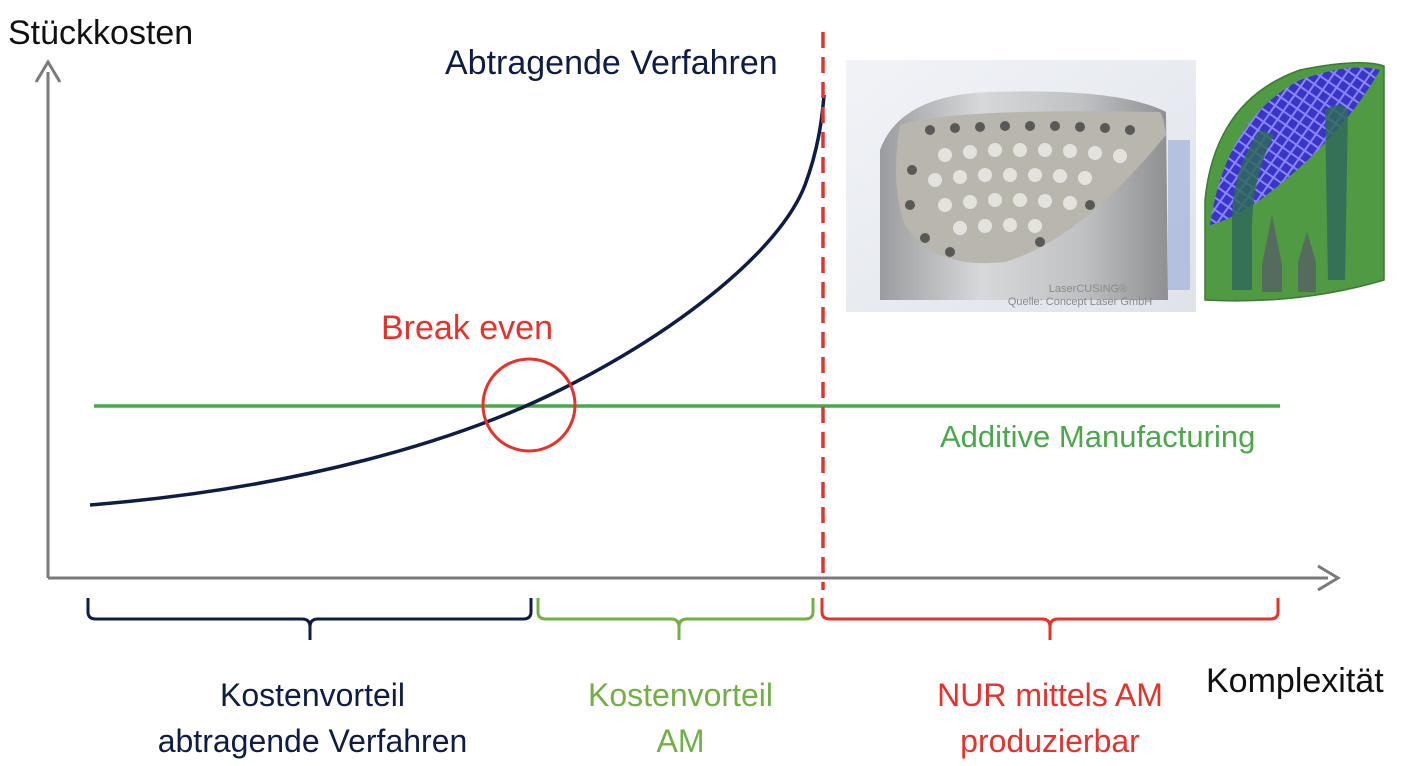 This screenshot has width=1414, height=766. What do you see at coordinates (611, 63) in the screenshot?
I see `subtractive-curve-label: Abtragende Verfahren` at bounding box center [611, 63].